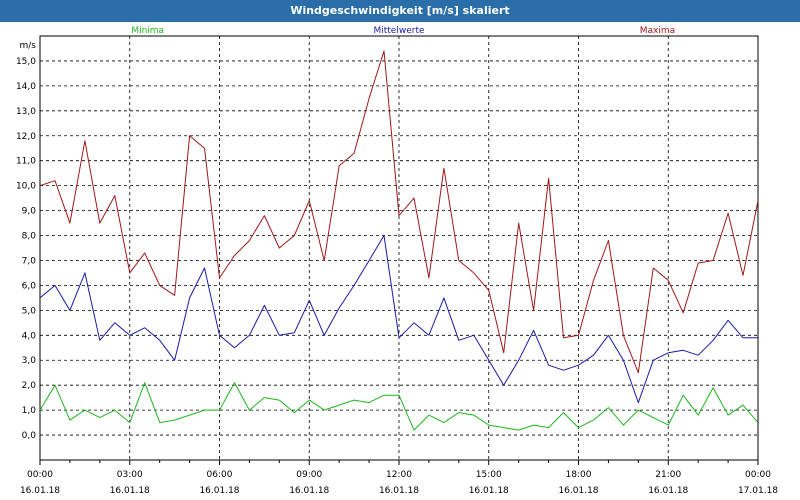 The height and width of the screenshot is (500, 800). What do you see at coordinates (28, 46) in the screenshot?
I see `y-axis-label: m/s` at bounding box center [28, 46].